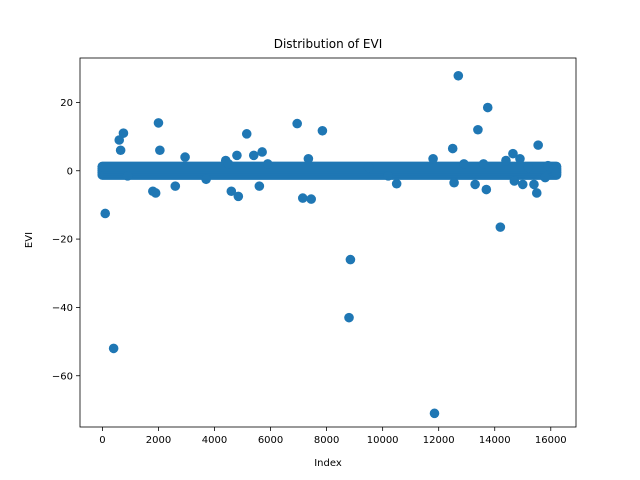 This screenshot has width=640, height=480. I want to click on chart-title: Distribution of EVI, so click(328, 44).